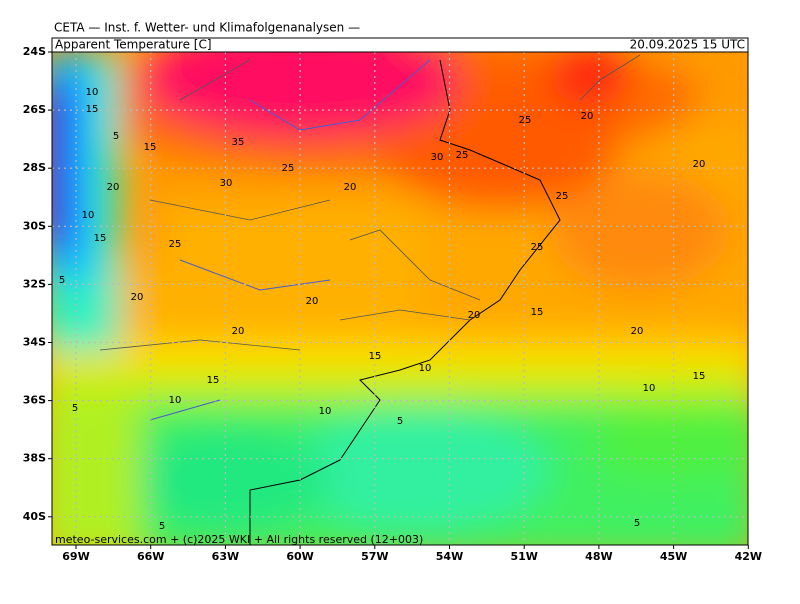 The image size is (800, 604). What do you see at coordinates (299, 556) in the screenshot?
I see `lon-label: 60W` at bounding box center [299, 556].